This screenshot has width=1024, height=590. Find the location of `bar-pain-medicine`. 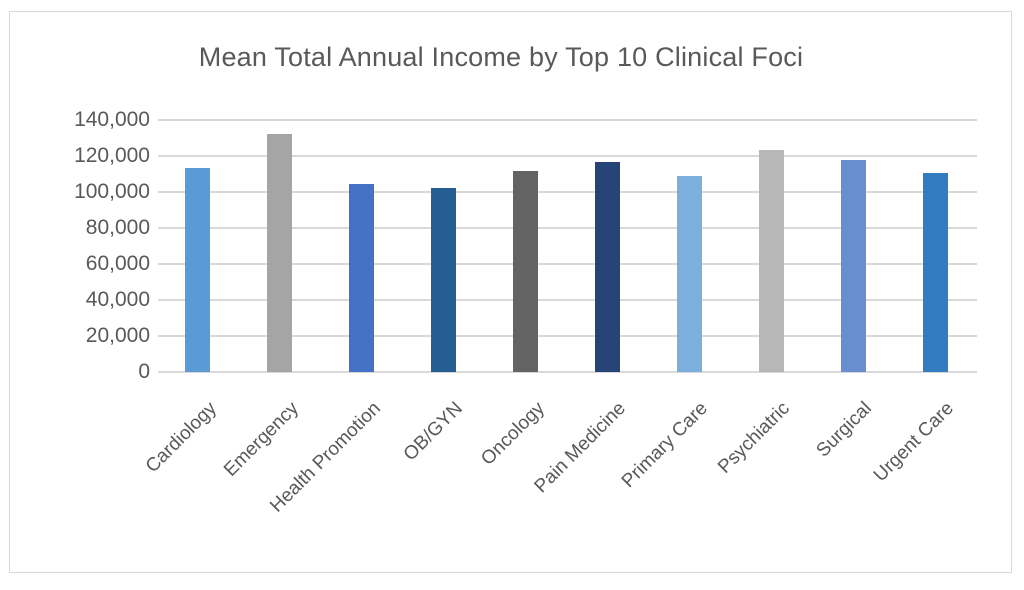

bar-pain-medicine is located at coordinates (607, 267).